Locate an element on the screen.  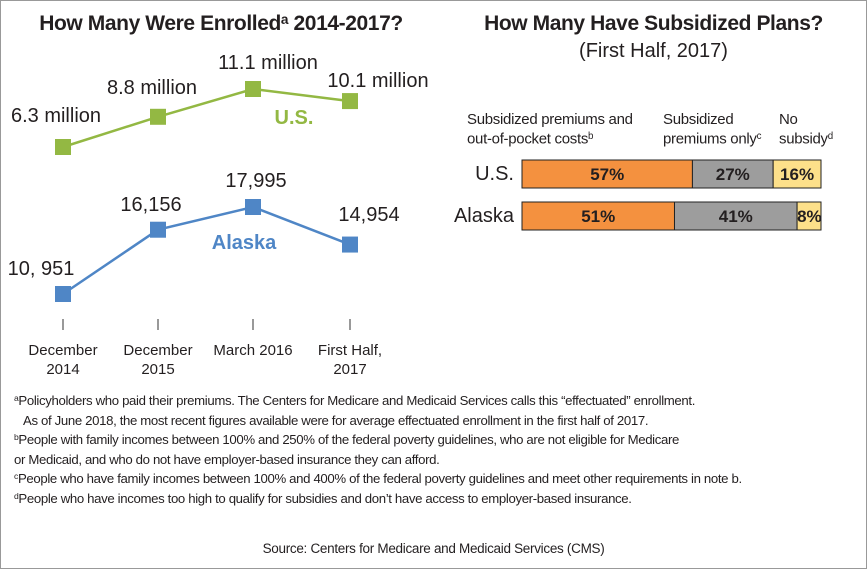
data-label: 41% is located at coordinates (735, 216).